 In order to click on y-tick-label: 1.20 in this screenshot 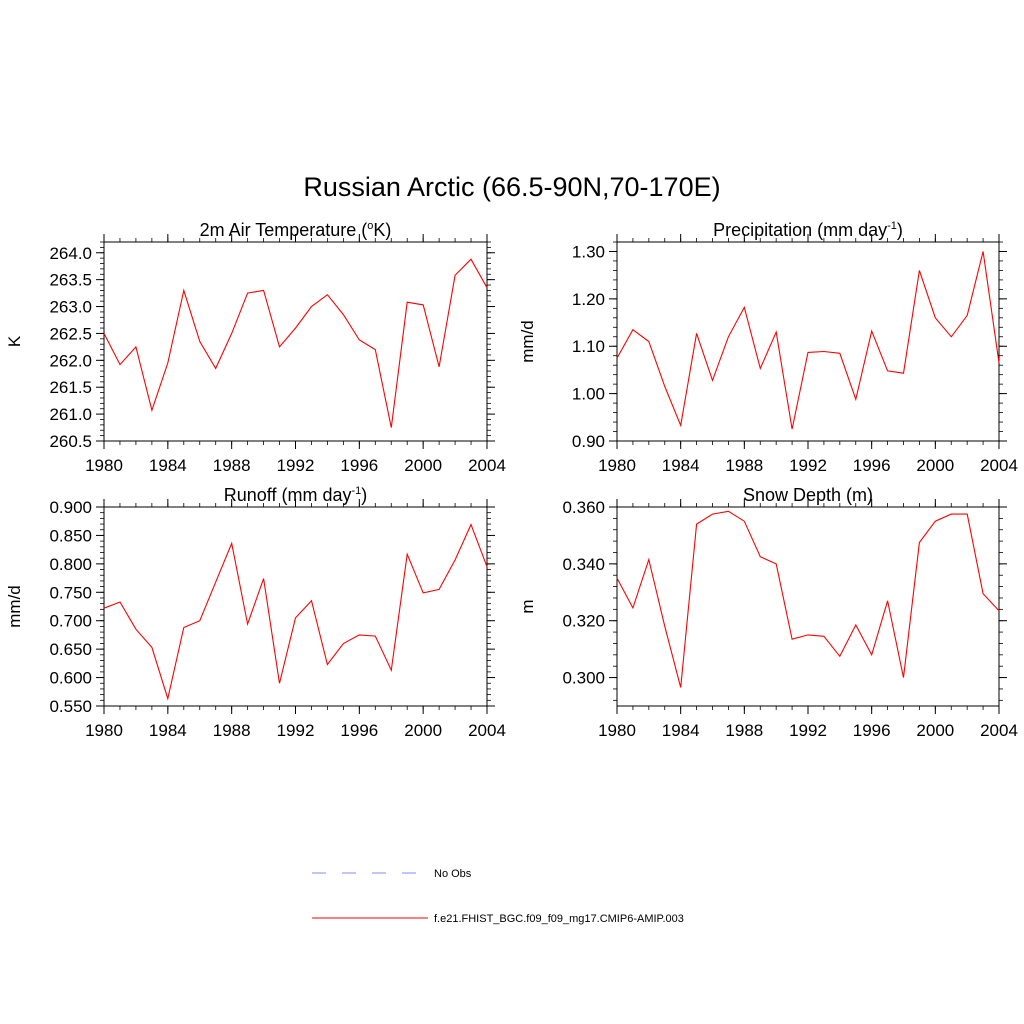, I will do `click(588, 299)`.